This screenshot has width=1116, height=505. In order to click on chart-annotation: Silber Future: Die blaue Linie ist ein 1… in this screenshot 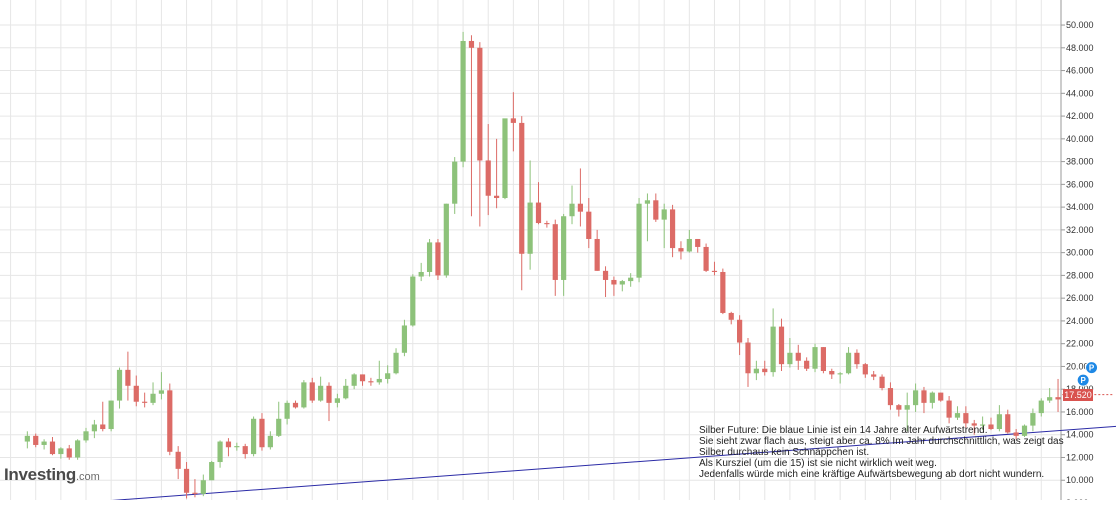, I will do `click(894, 452)`.